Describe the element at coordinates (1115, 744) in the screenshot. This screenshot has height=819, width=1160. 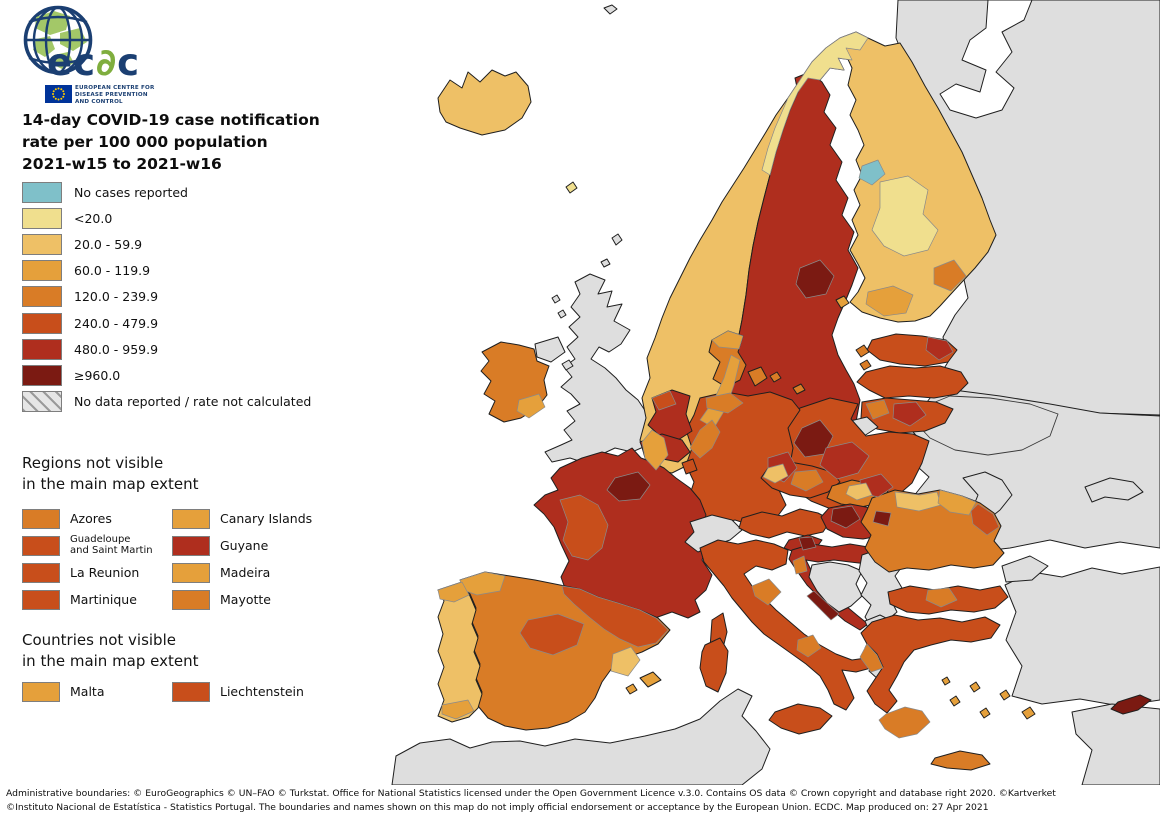
I see `region-syria` at that location.